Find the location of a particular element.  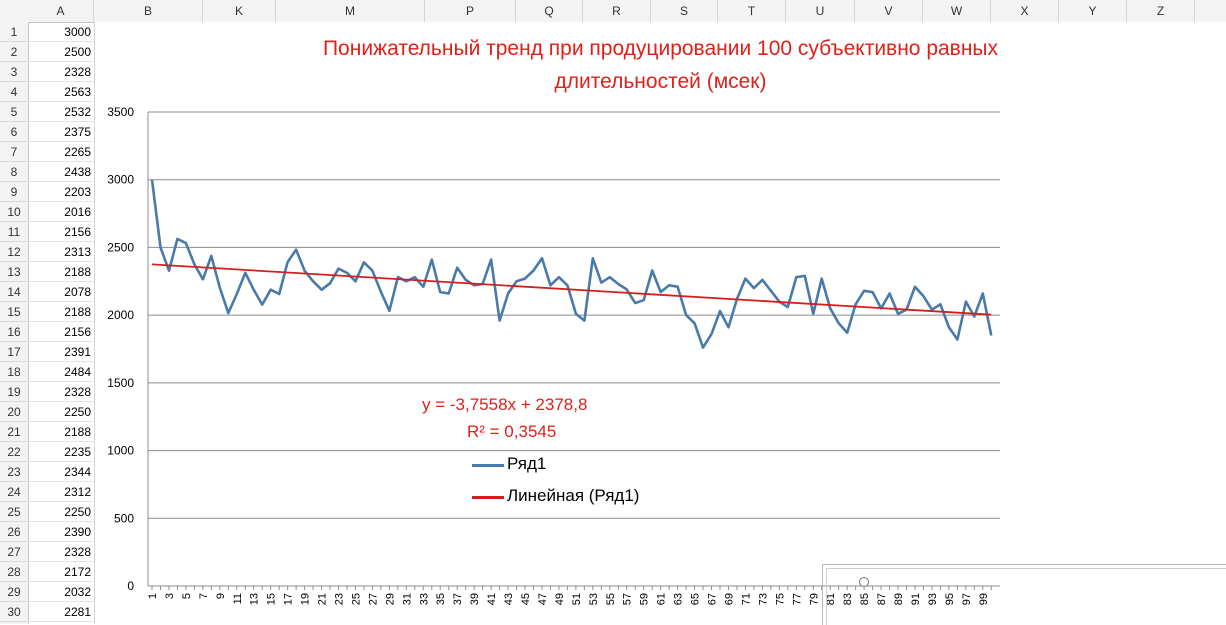

cell-a4: 2563 is located at coordinates (61, 92).